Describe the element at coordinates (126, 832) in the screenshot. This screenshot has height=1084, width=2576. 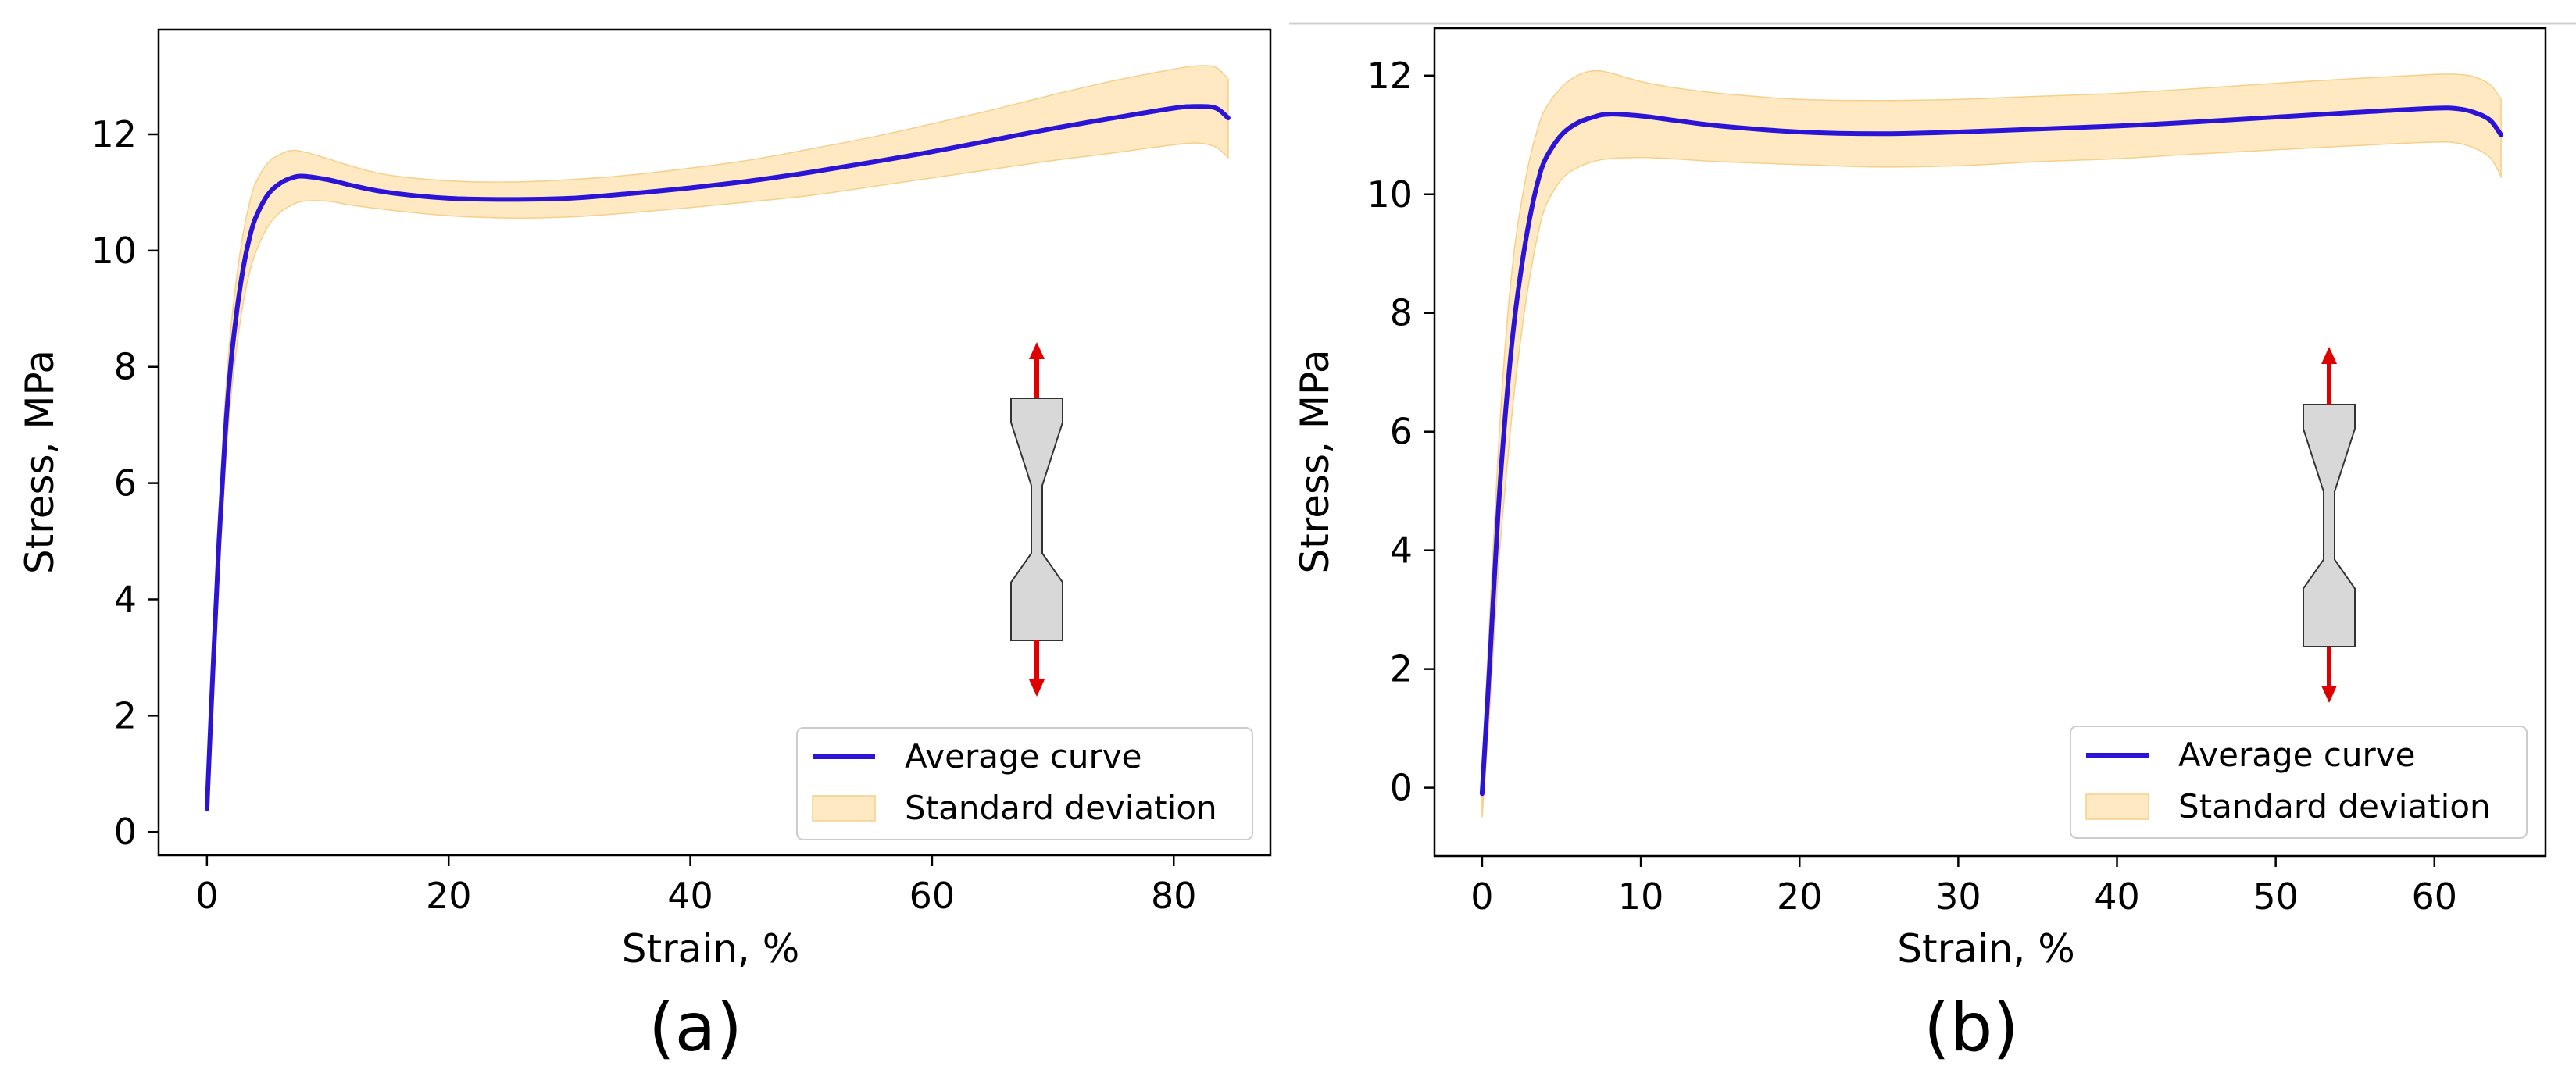
I see `panel-a-y-tick-label: 0` at that location.